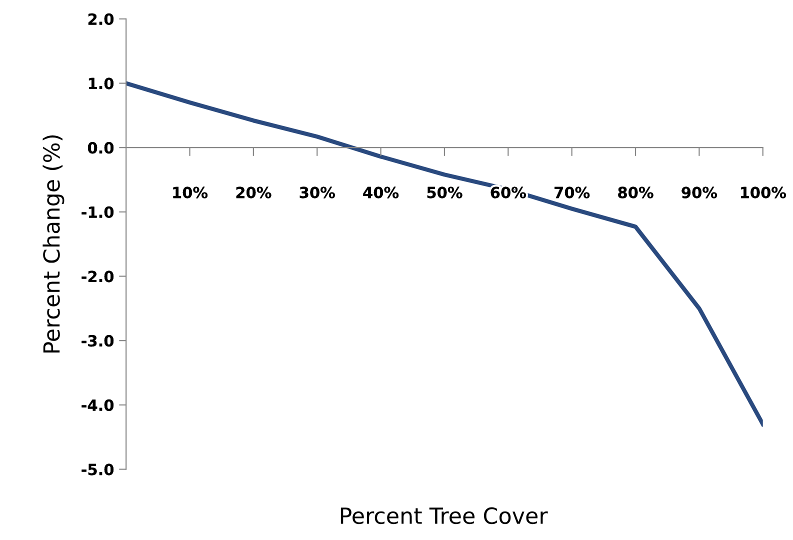 The image size is (793, 540). What do you see at coordinates (101, 84) in the screenshot?
I see `y-tick-label: 1.0` at bounding box center [101, 84].